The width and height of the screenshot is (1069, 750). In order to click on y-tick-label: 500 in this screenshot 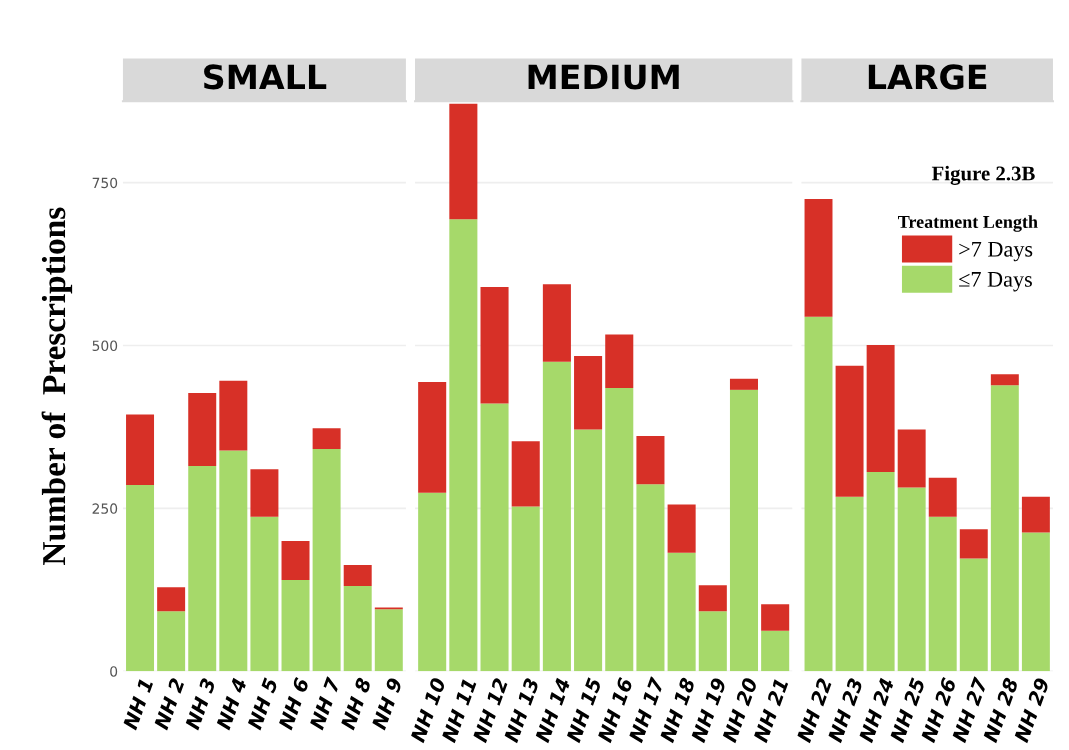, I will do `click(105, 346)`.